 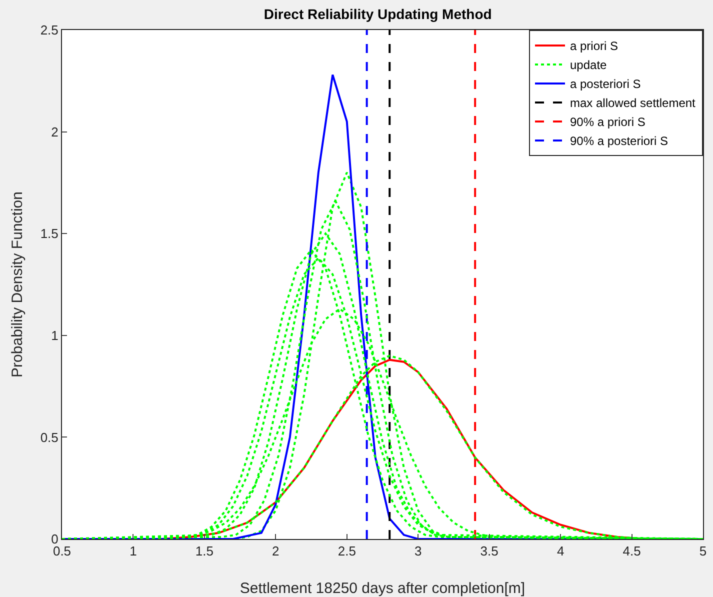 What do you see at coordinates (608, 122) in the screenshot?
I see `legend-label: 90% a priori S` at bounding box center [608, 122].